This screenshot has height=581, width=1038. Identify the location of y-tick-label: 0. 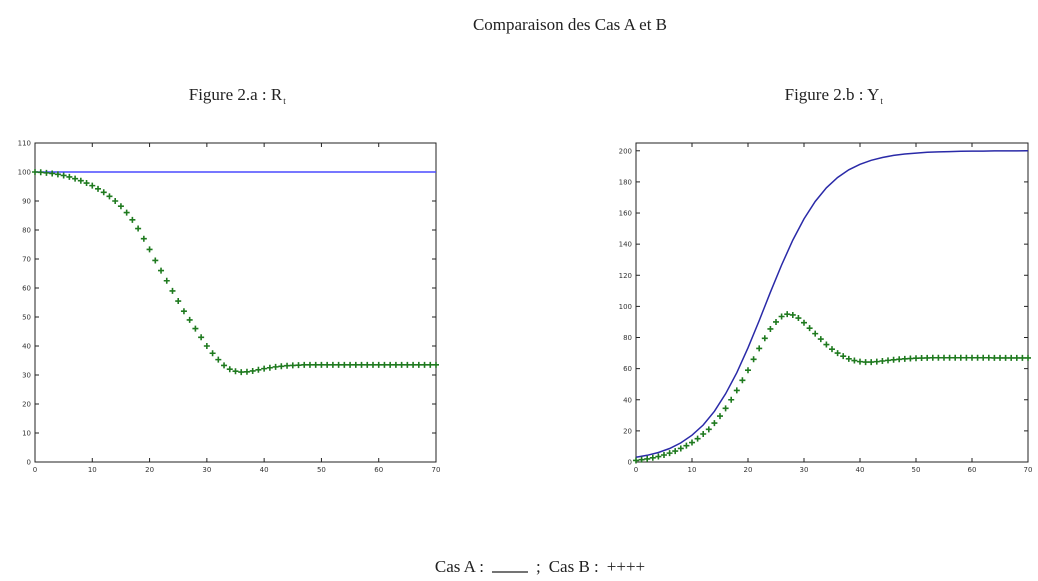
(630, 463).